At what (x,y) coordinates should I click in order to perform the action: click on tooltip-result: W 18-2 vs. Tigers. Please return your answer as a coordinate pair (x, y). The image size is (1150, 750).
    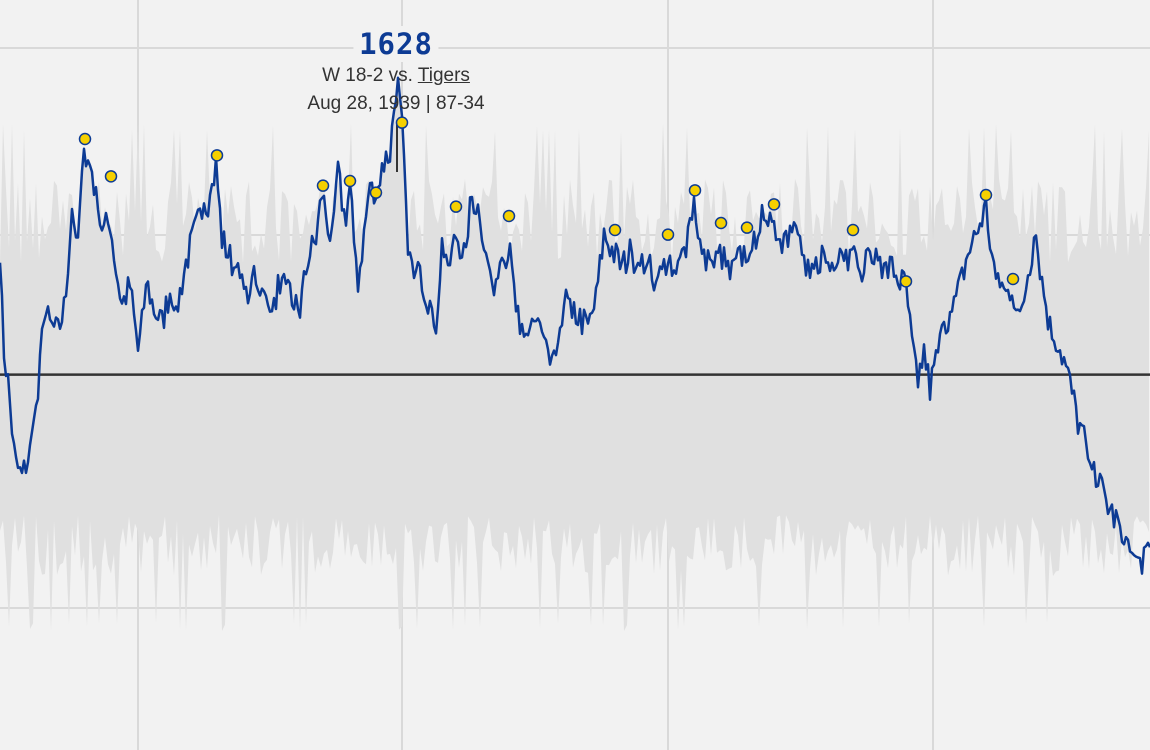
    Looking at the image, I should click on (395, 76).